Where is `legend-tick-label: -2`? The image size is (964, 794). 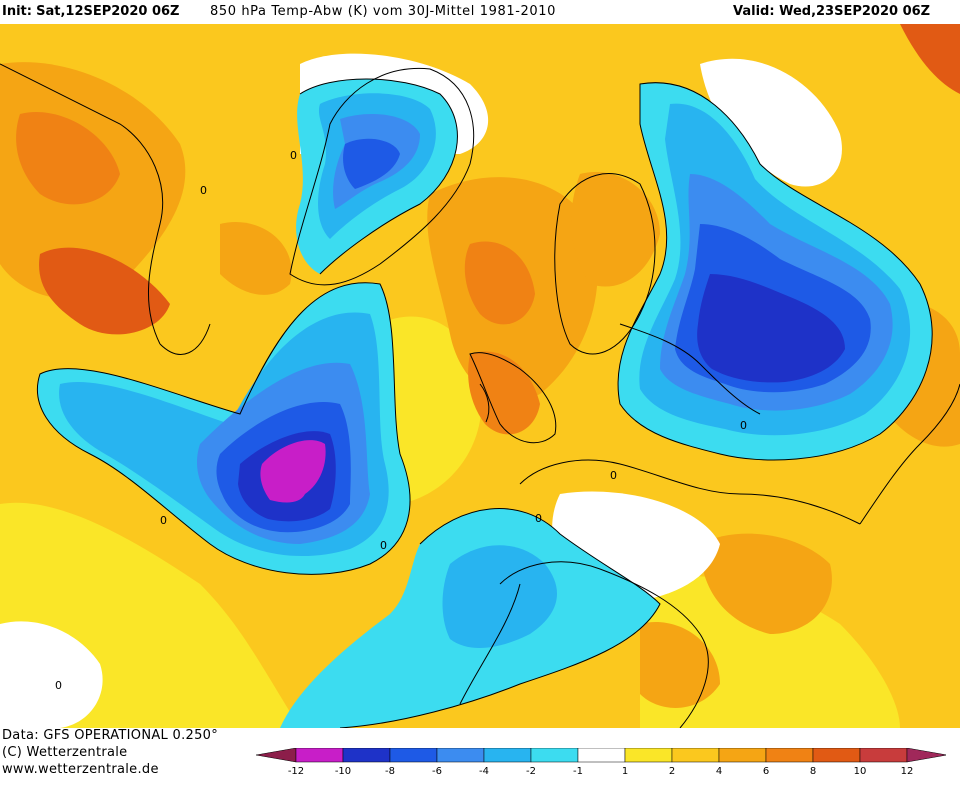 legend-tick-label: -2 is located at coordinates (531, 771).